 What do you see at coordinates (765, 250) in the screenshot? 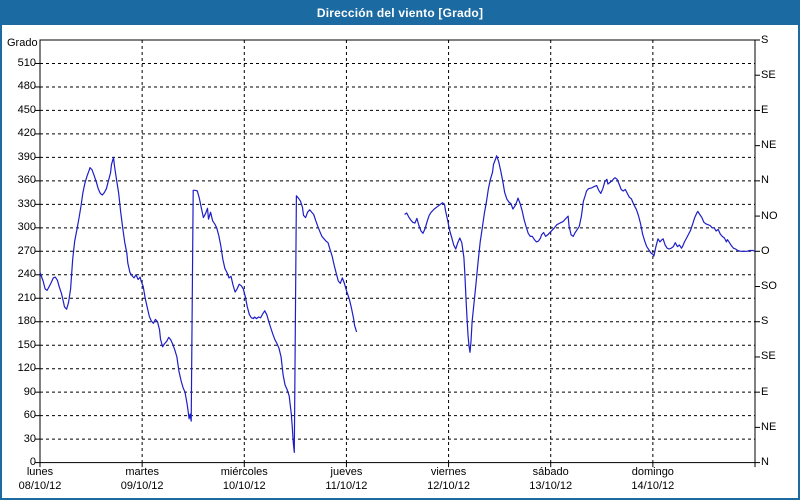
I see `y-right-tick-label: O` at bounding box center [765, 250].